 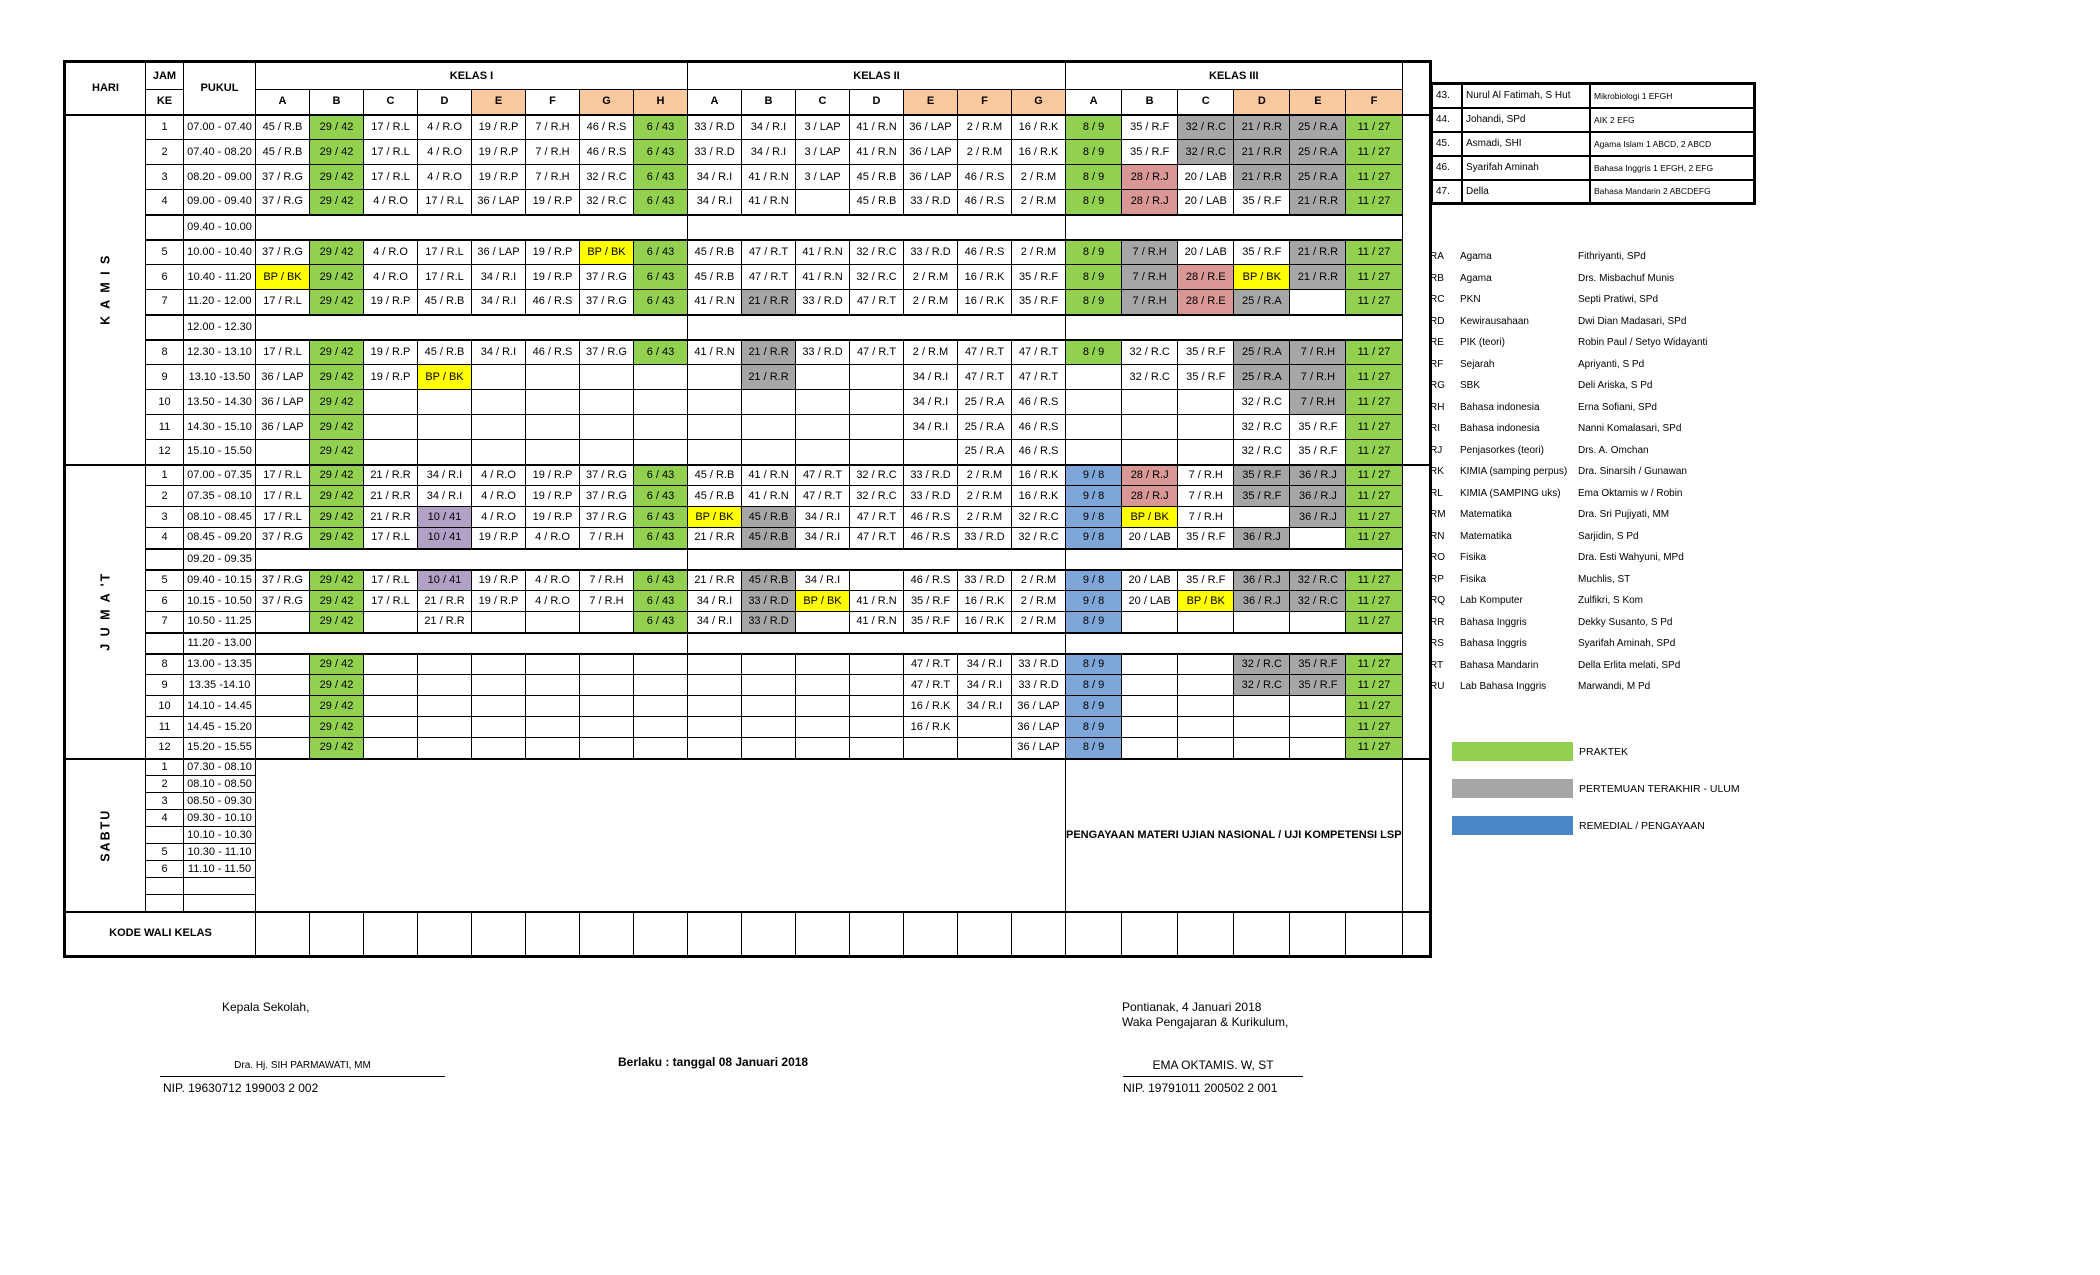 What do you see at coordinates (1416, 88) in the screenshot?
I see `spare-column` at bounding box center [1416, 88].